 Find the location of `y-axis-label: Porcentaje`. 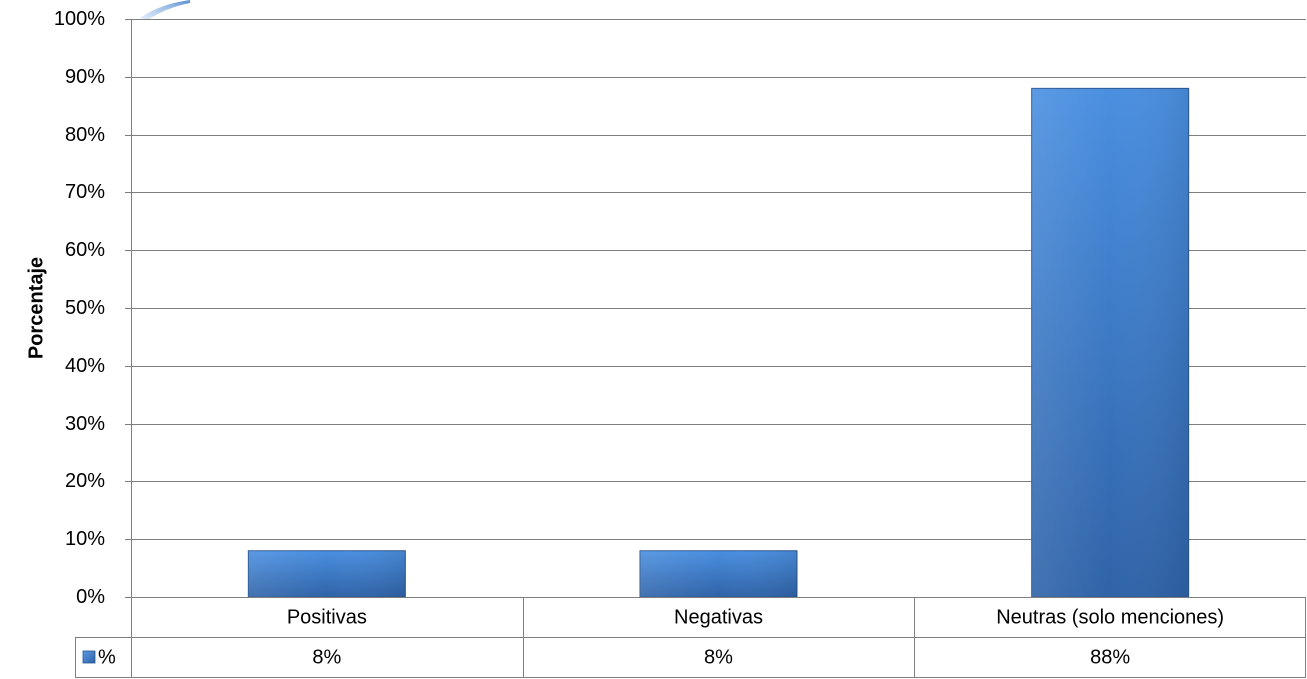

y-axis-label: Porcentaje is located at coordinates (36, 308).